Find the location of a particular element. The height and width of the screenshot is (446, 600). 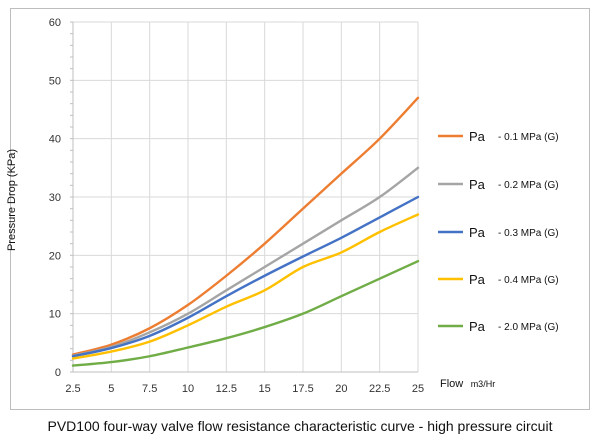

x-tick-label: 17.5 is located at coordinates (302, 389).